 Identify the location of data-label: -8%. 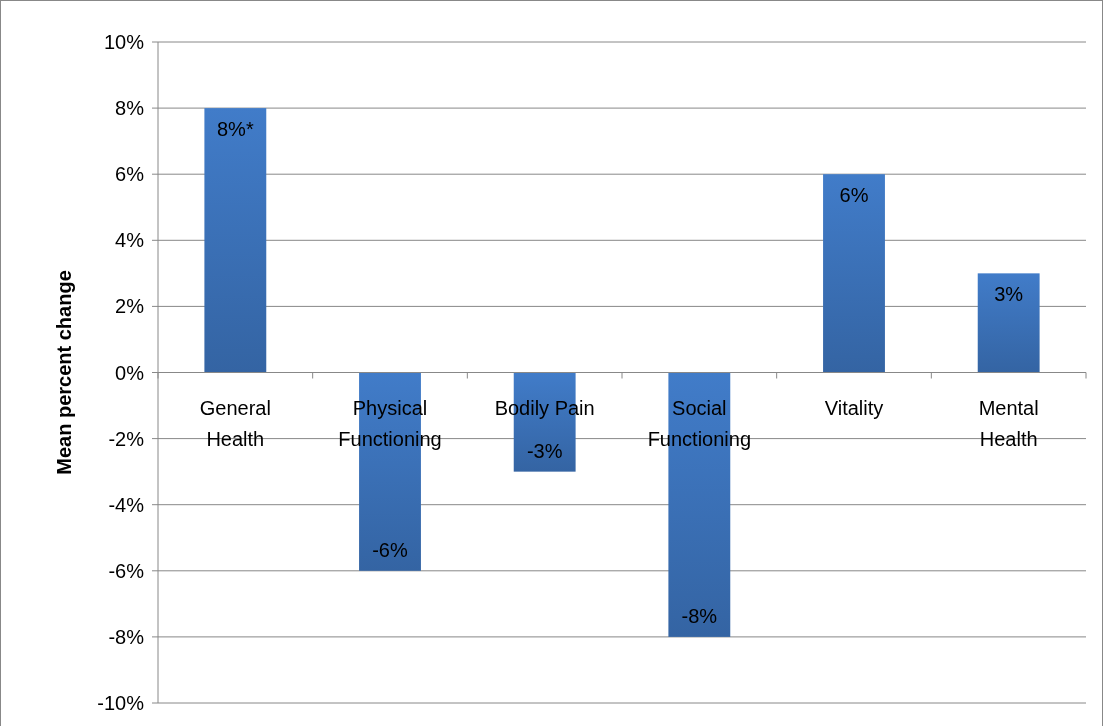
(699, 615).